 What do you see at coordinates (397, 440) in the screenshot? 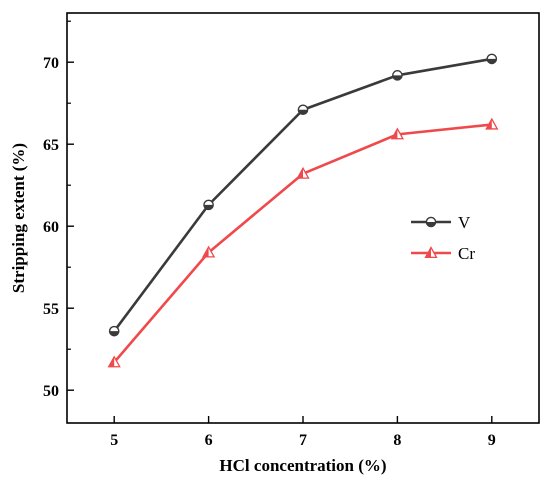
I see `x-tick-label: 8` at bounding box center [397, 440].